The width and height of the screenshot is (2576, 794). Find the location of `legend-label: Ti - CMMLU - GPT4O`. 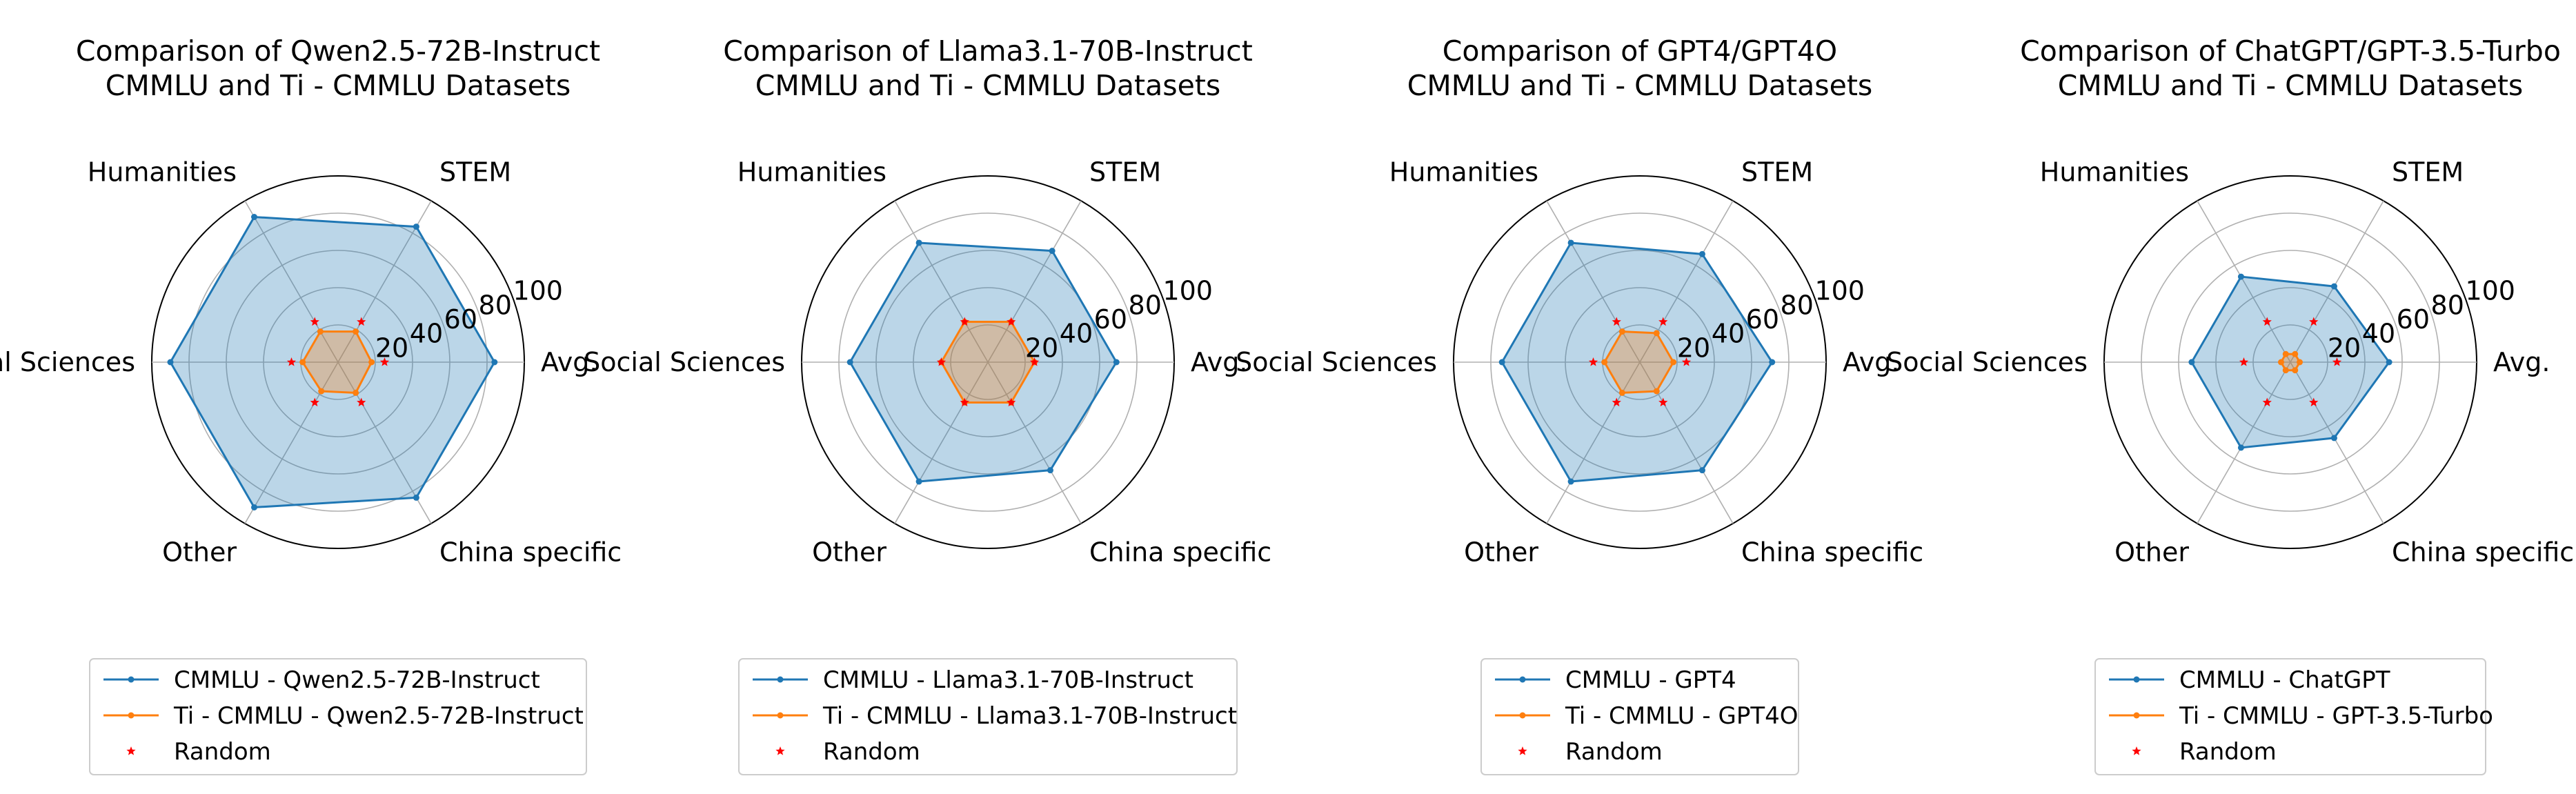

legend-label: Ti - CMMLU - GPT4O is located at coordinates (1682, 716).